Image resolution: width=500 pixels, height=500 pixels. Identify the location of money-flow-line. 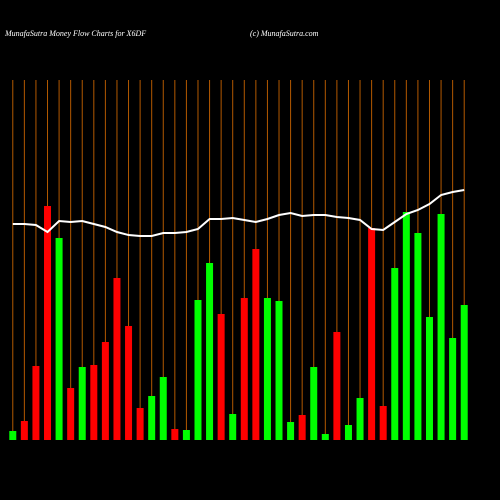
(238, 213).